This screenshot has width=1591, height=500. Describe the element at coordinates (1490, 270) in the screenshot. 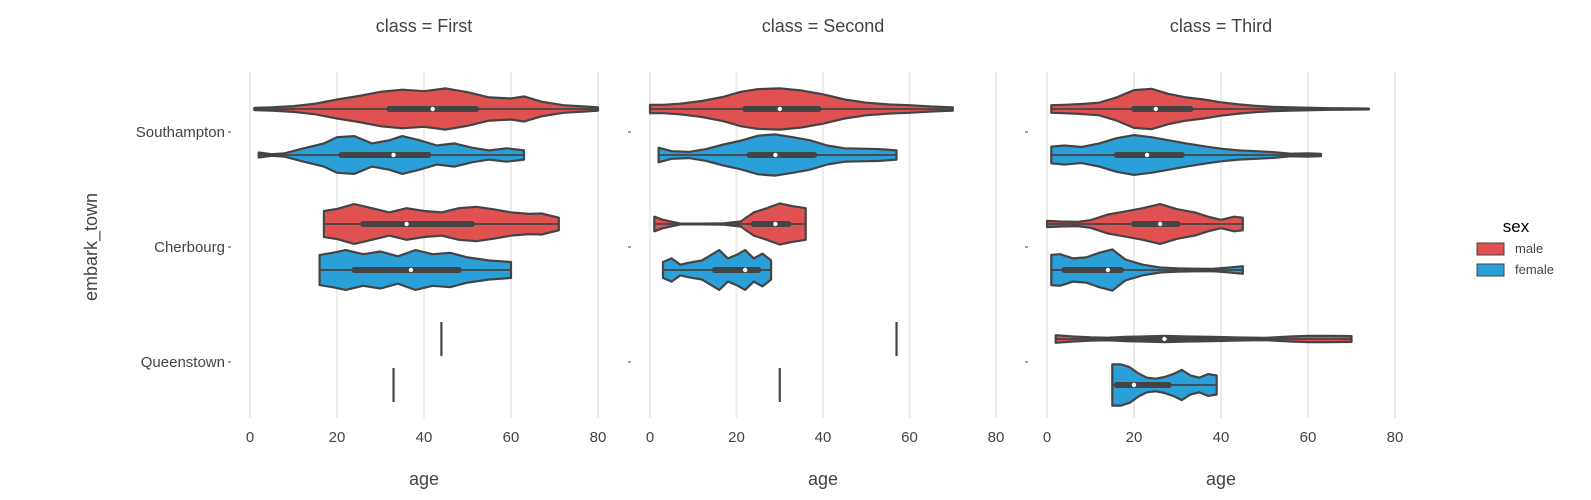

I see `legend-swatch-female` at that location.